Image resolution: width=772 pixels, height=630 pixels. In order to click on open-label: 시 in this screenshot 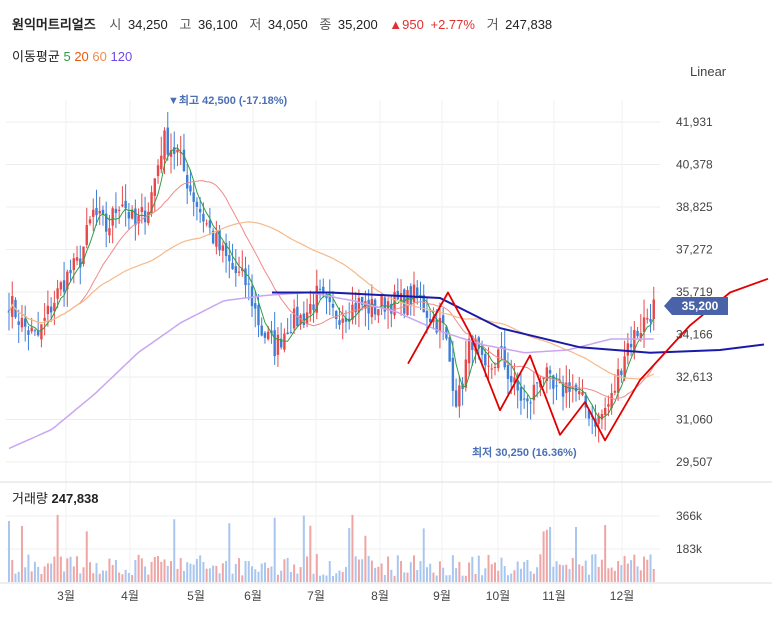, I will do `click(115, 24)`.